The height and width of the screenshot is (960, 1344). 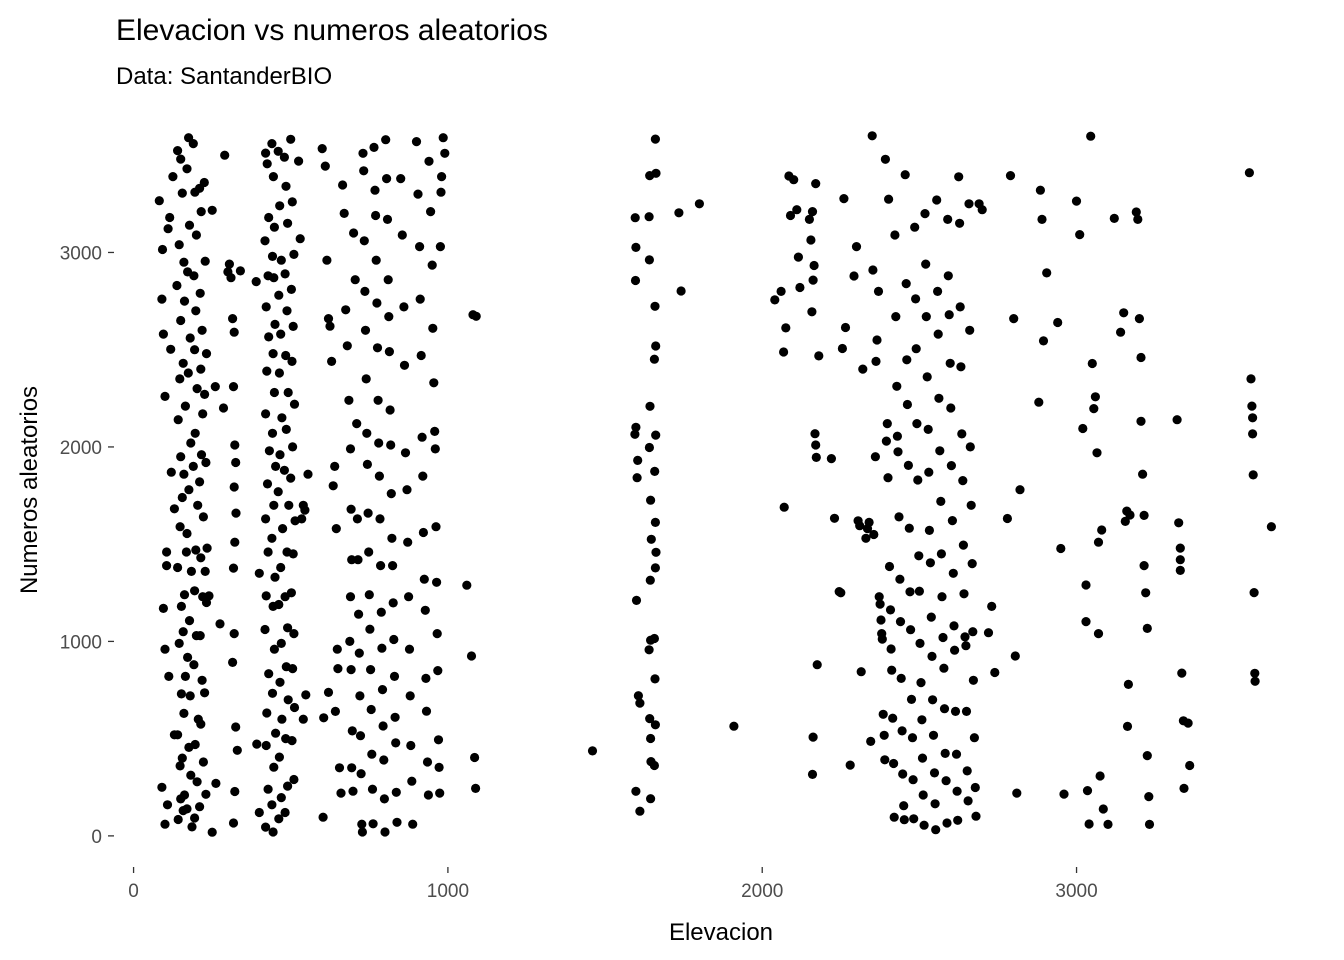 I want to click on x-tick-label: 1000, so click(x=448, y=891).